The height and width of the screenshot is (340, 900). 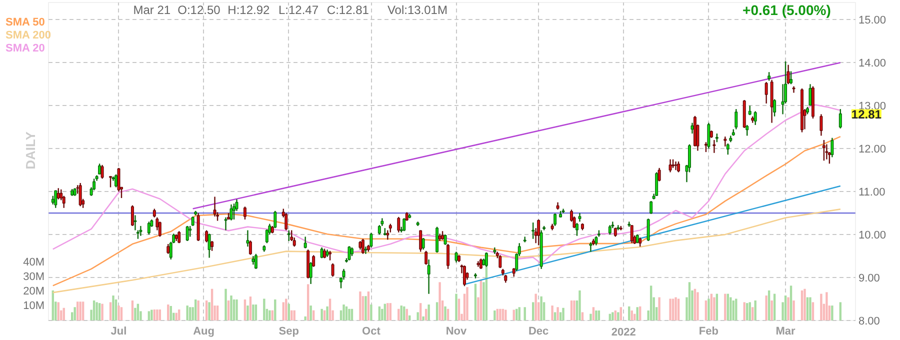 What do you see at coordinates (786, 10) in the screenshot?
I see `annotation: +0.61 (5.00%)` at bounding box center [786, 10].